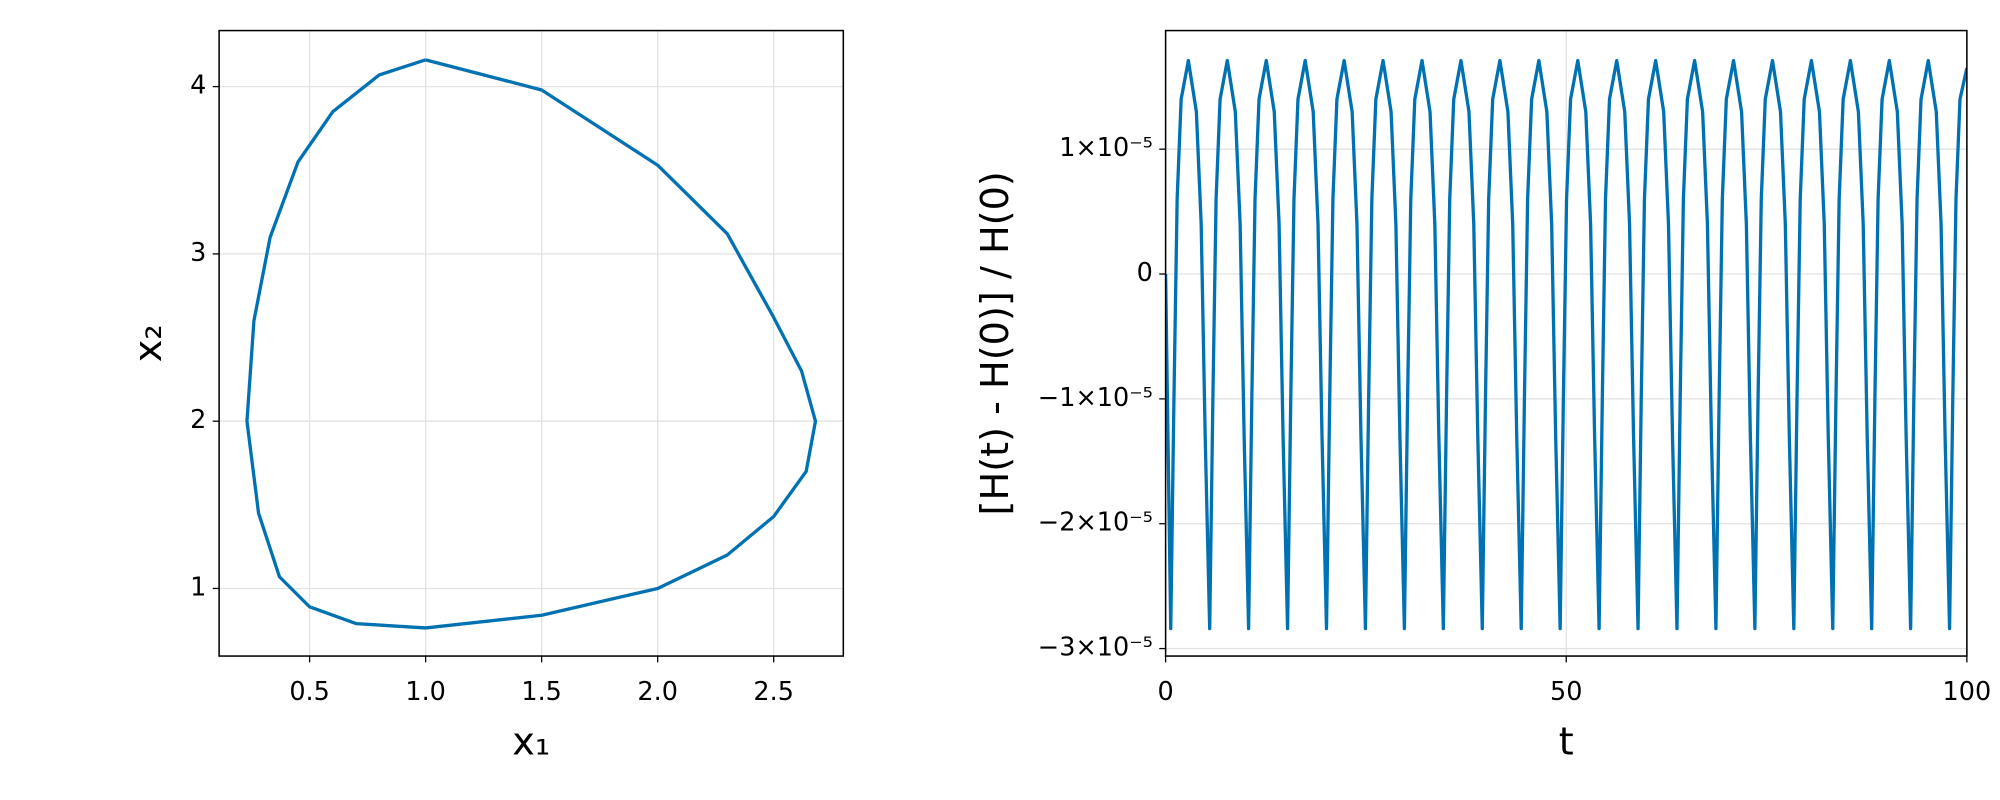  What do you see at coordinates (198, 253) in the screenshot?
I see `y-tick-label: 3` at bounding box center [198, 253].